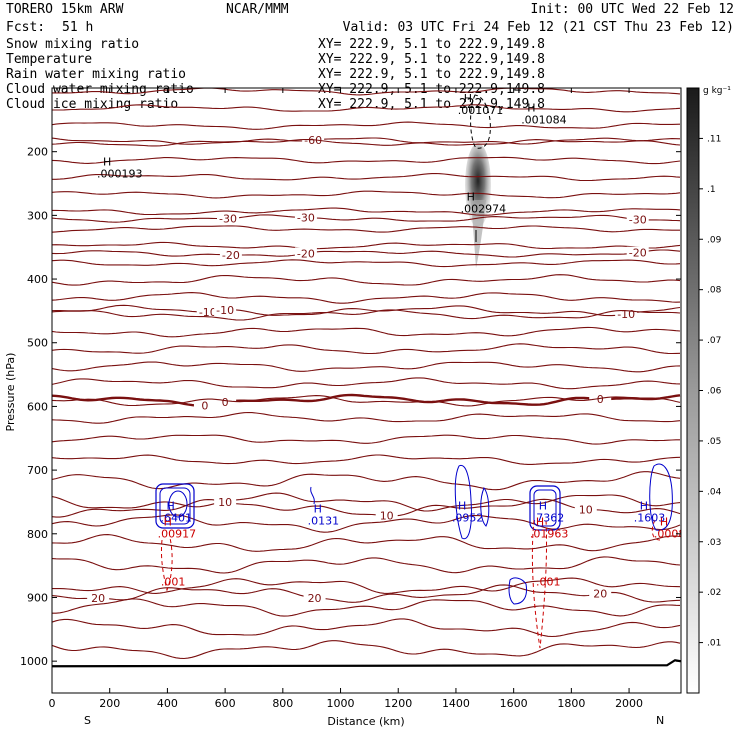 This screenshot has height=740, width=740. Describe the element at coordinates (25, 27) in the screenshot. I see `fcst-label: Fcst:` at that location.